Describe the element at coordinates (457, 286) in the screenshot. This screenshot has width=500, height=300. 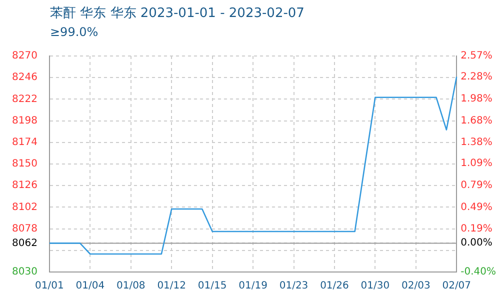
I see `x-tick-label: 02/07` at that location.